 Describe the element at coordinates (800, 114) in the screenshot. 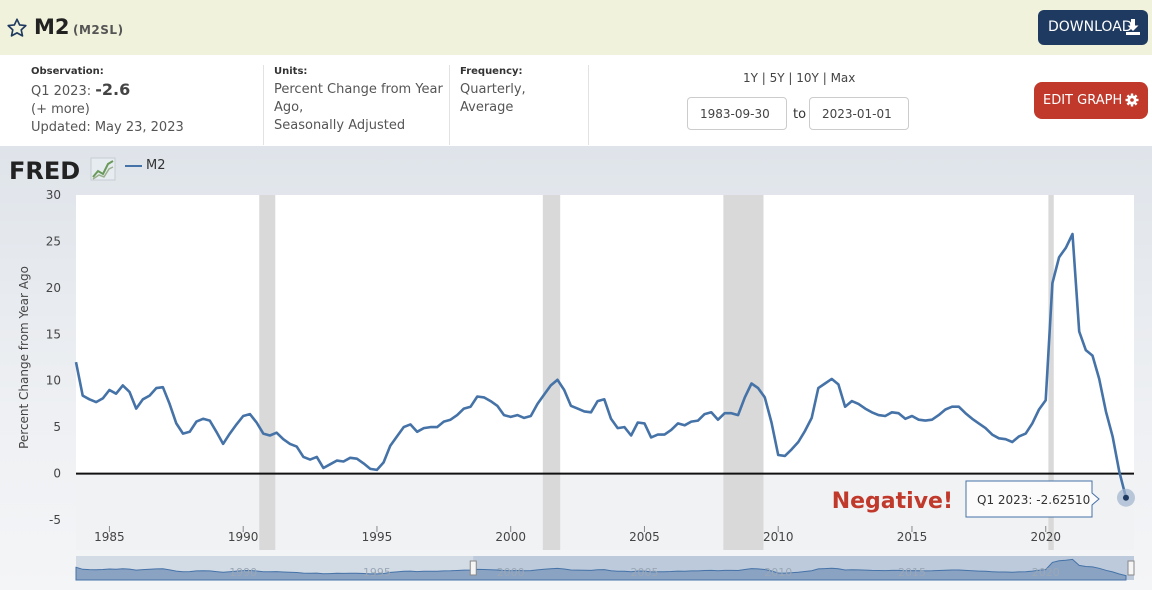

I see `to-label: to` at that location.